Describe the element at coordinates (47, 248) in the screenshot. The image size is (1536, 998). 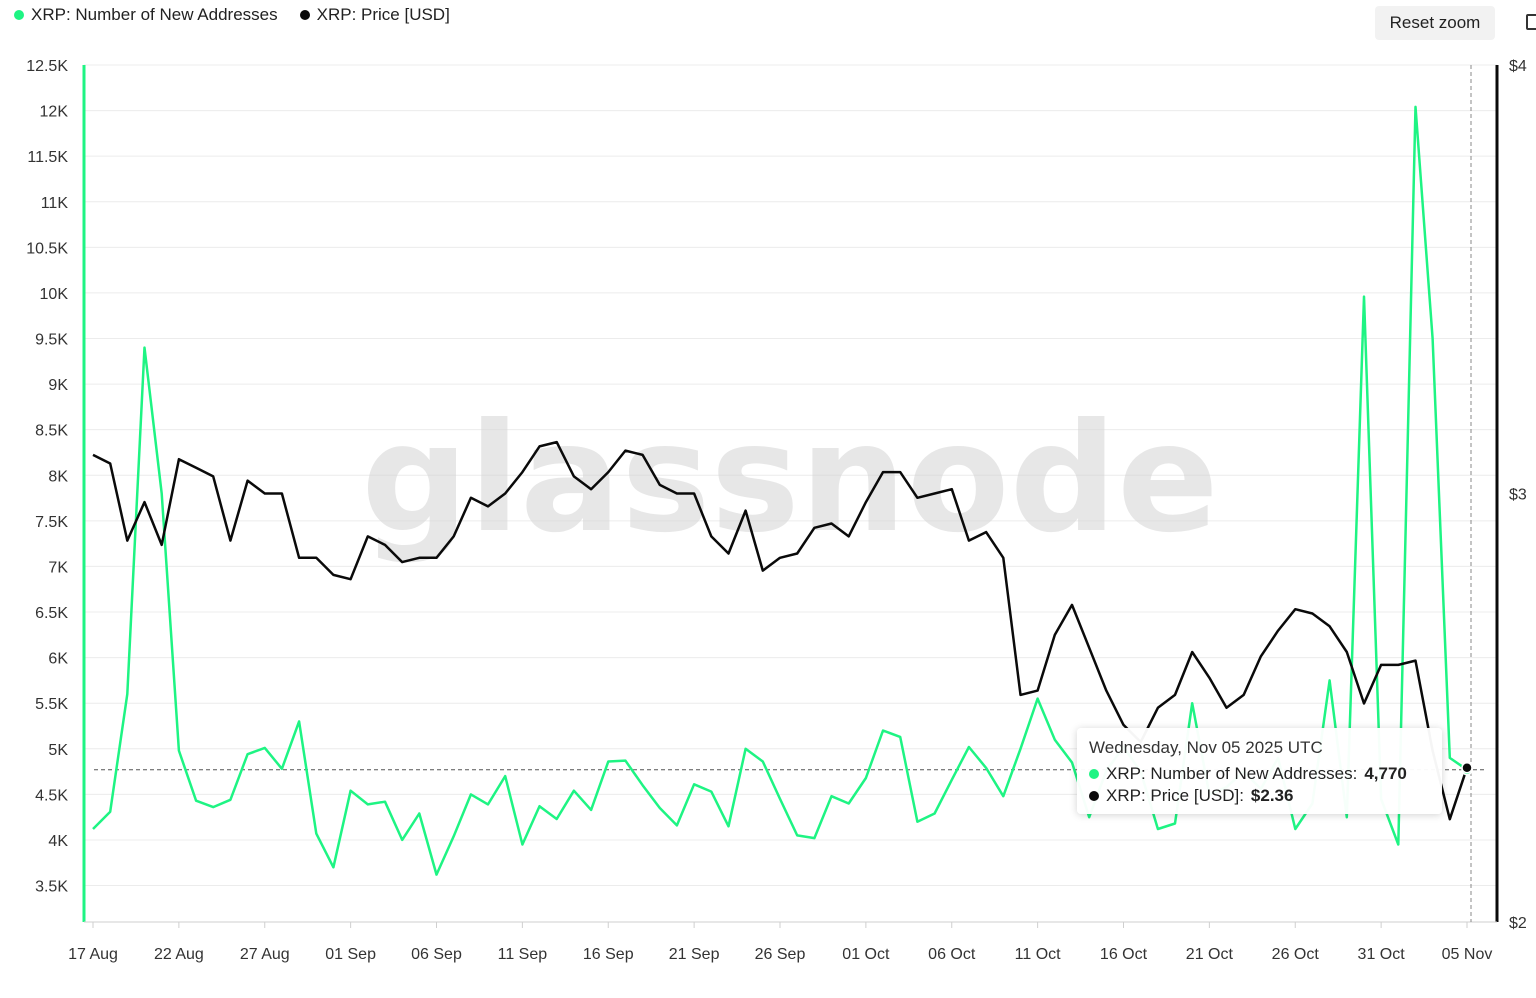
I see `y-left-tick-label: 10.5K` at that location.